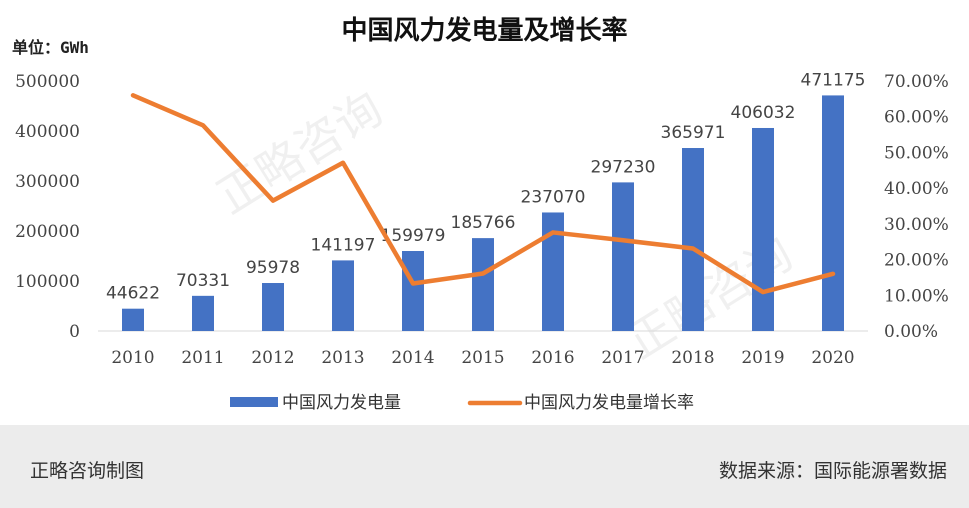 This screenshot has height=508, width=969. What do you see at coordinates (47, 182) in the screenshot?
I see `y-left-tick-label: 300000` at bounding box center [47, 182].